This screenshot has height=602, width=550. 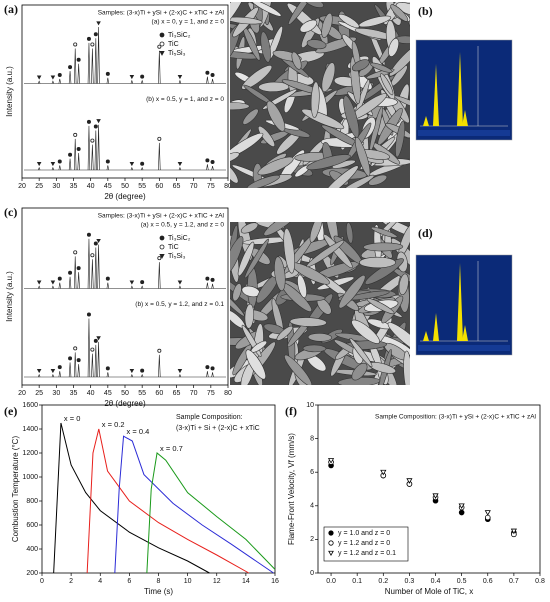 I want to click on panel-label: (f), so click(x=291, y=411).